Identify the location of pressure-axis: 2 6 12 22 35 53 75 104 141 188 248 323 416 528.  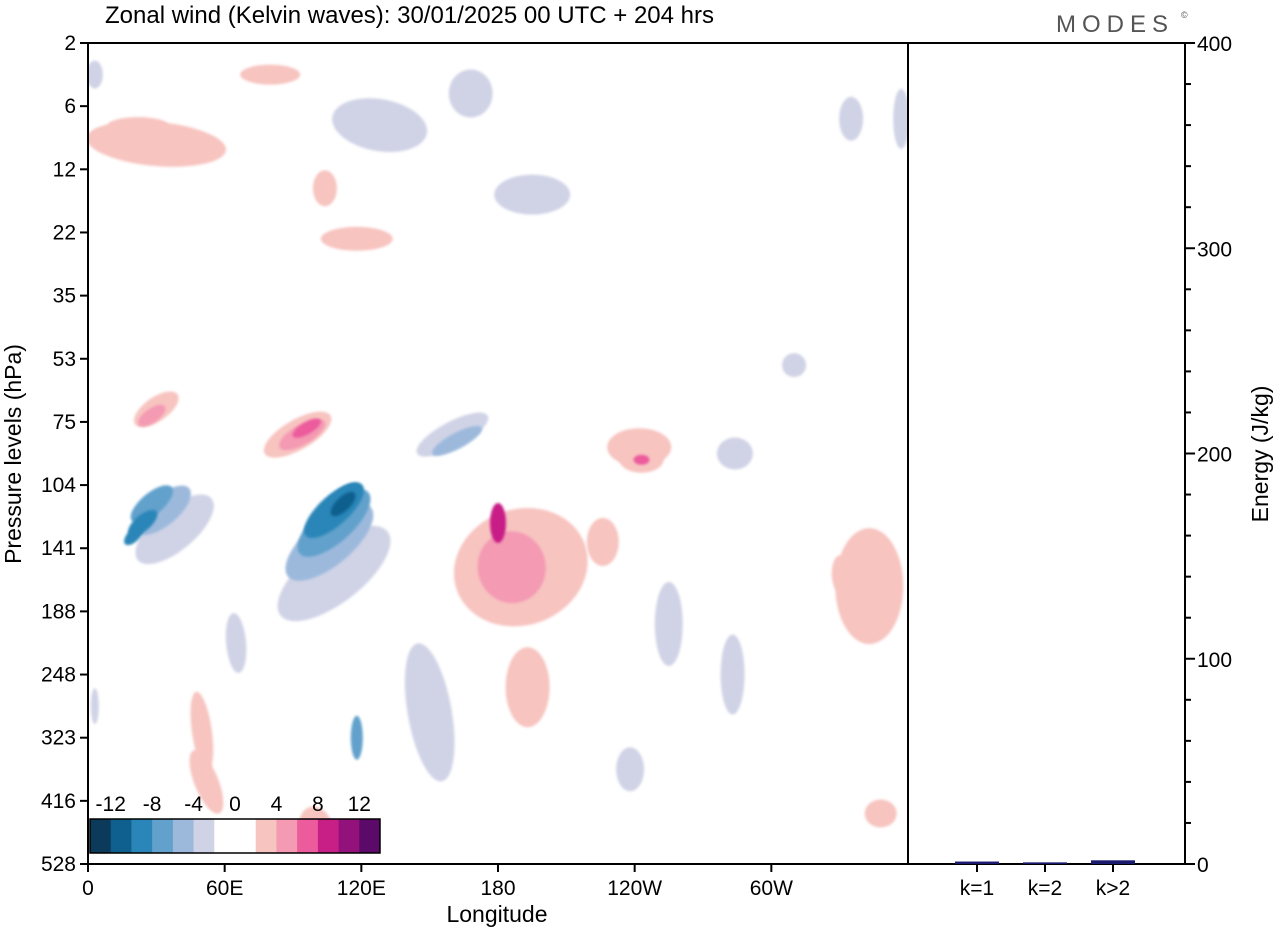
(64, 454).